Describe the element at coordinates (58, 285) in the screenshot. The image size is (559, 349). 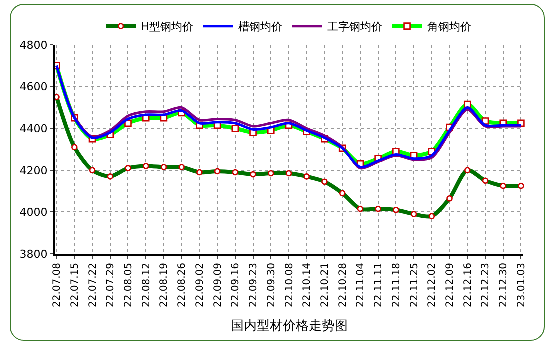
I see `x-tick-label: 22.07.08` at that location.